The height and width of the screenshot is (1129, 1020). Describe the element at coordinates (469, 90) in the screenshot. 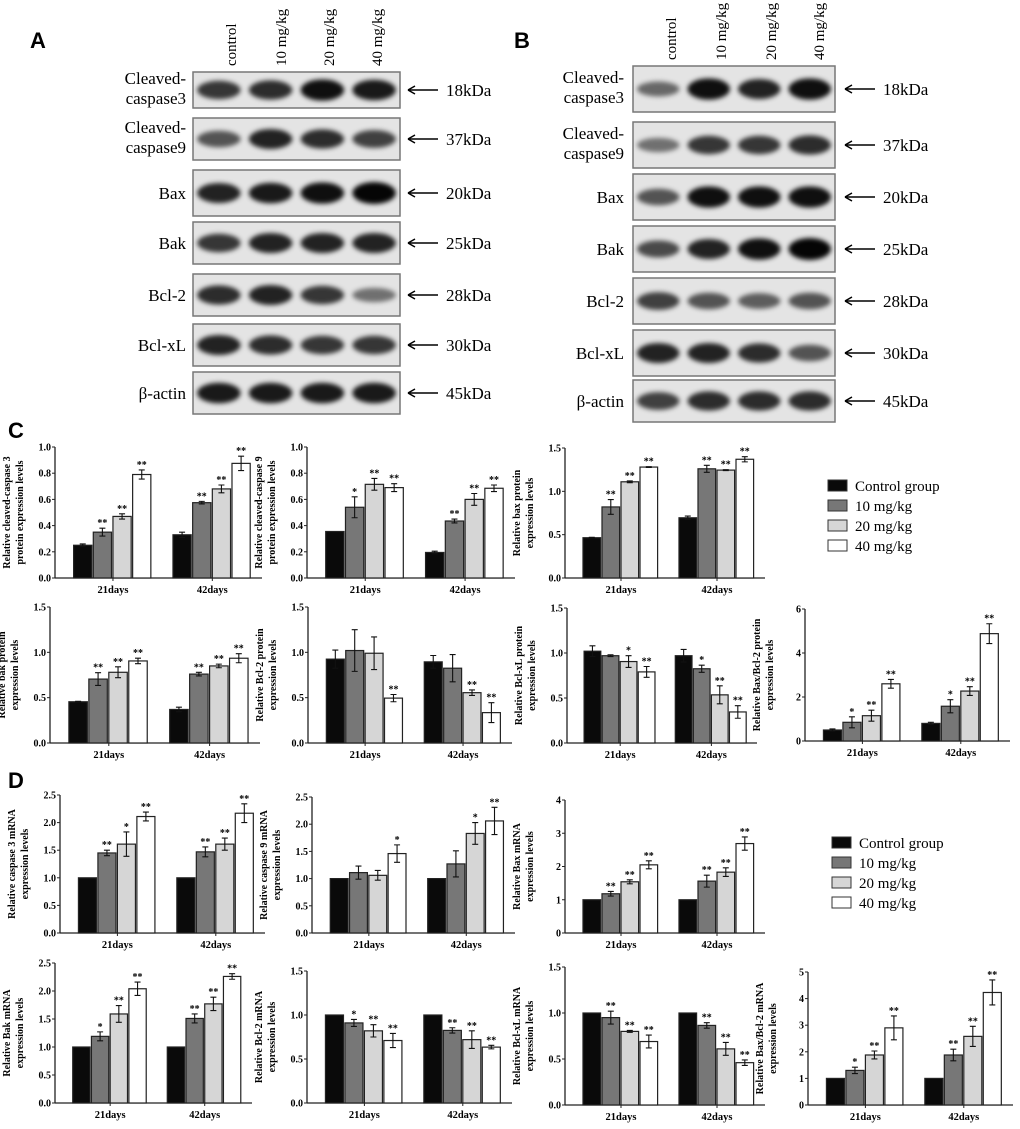

I see `kda-label: 18kDa` at that location.